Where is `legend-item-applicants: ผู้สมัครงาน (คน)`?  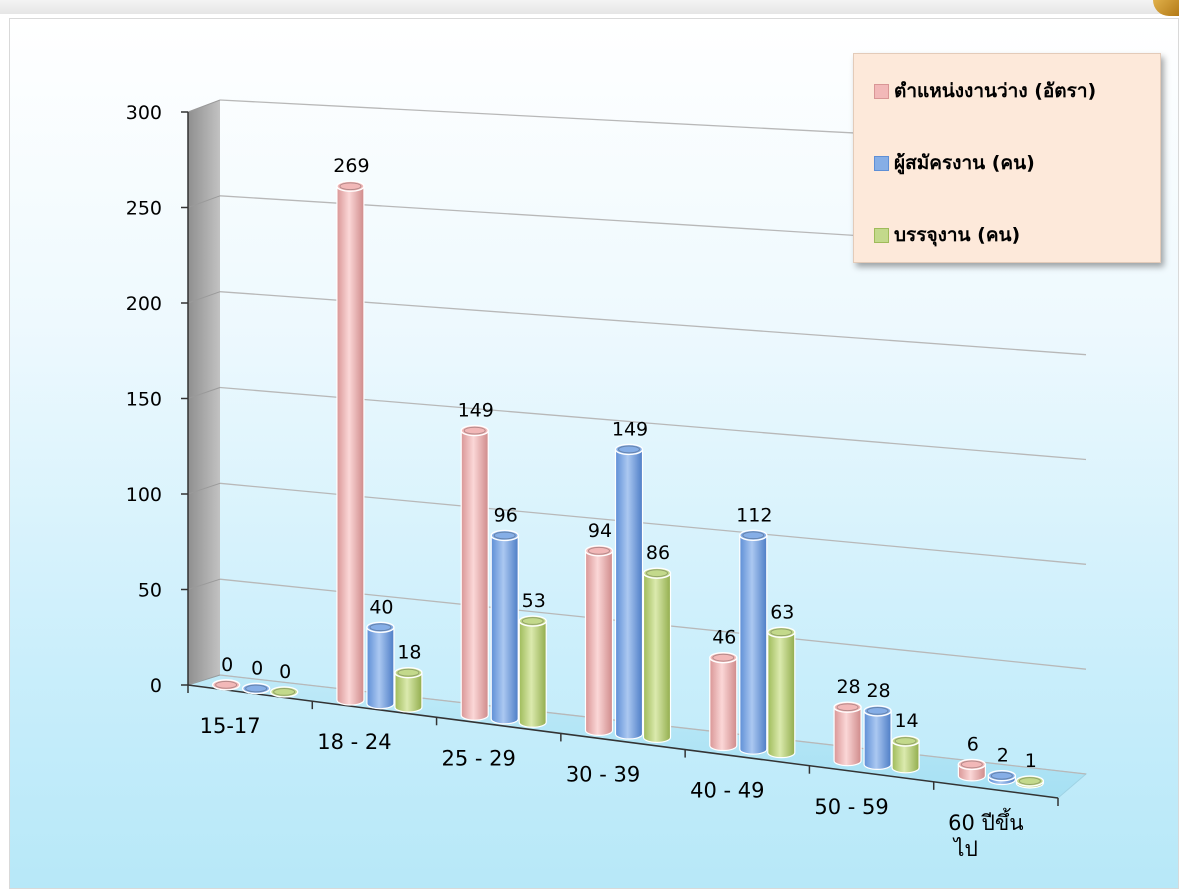 legend-item-applicants: ผู้สมัครงาน (คน) is located at coordinates (1017, 163).